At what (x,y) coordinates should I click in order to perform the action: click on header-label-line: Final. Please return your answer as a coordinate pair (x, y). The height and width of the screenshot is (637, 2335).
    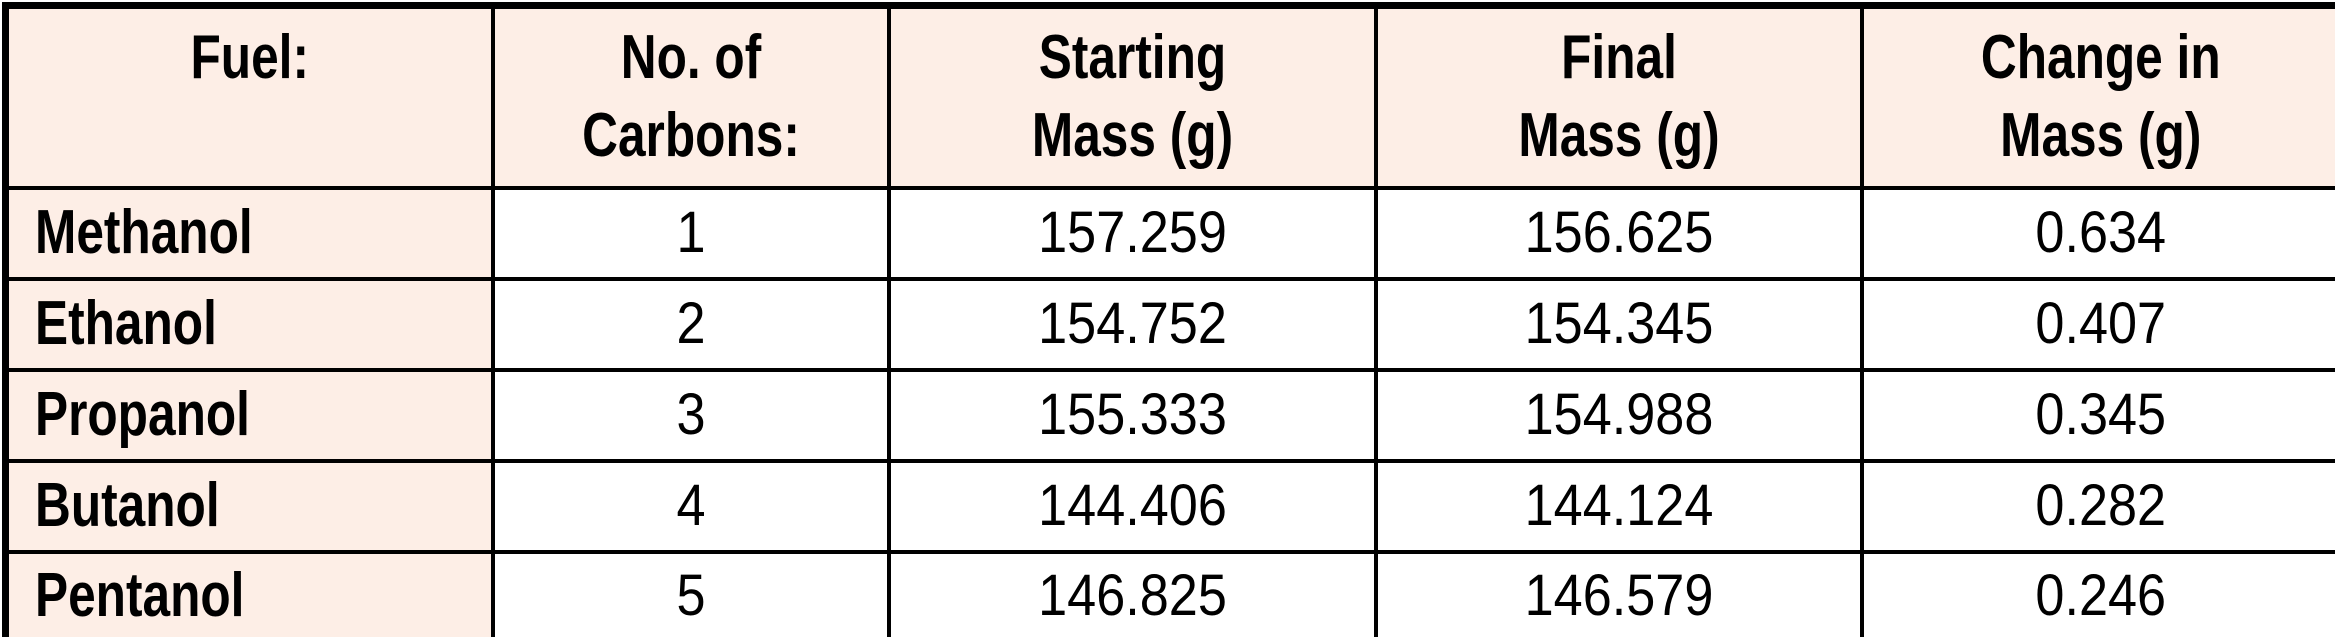
    Looking at the image, I should click on (1618, 57).